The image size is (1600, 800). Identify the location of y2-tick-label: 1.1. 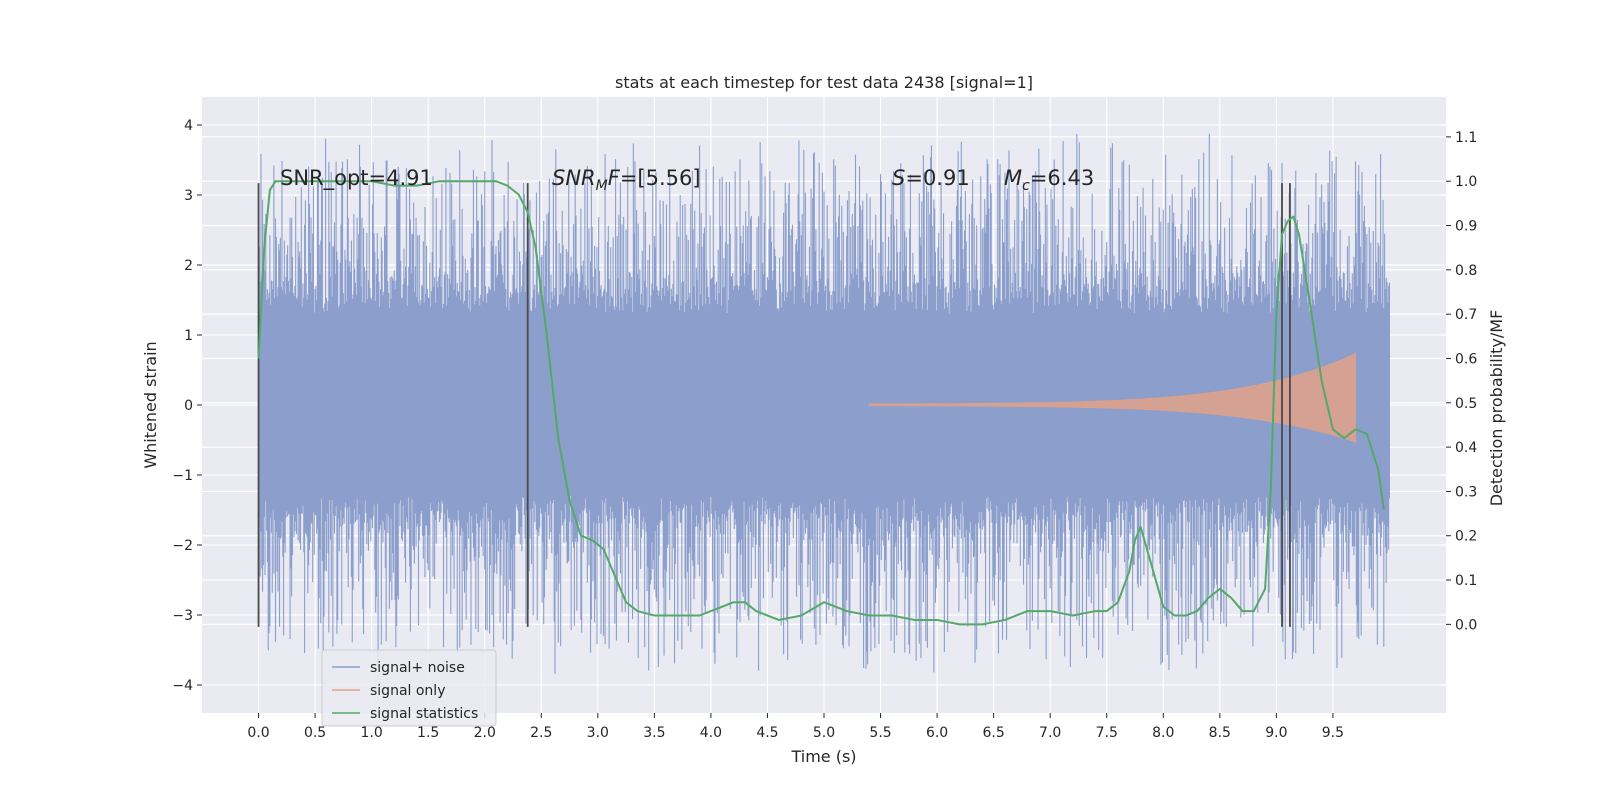
(1466, 138).